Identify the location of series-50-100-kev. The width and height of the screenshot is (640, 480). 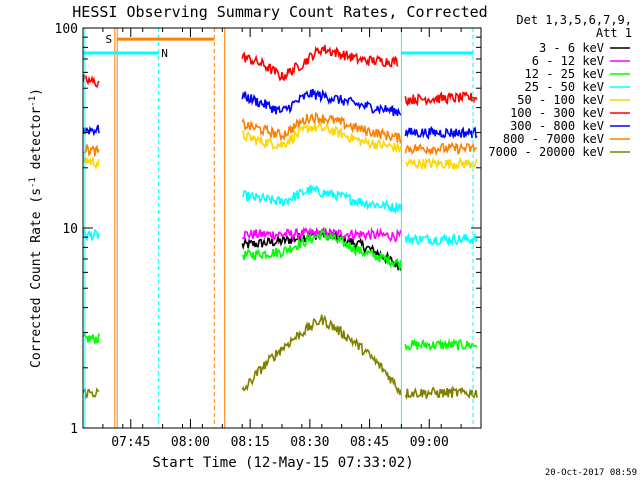
(280, 147).